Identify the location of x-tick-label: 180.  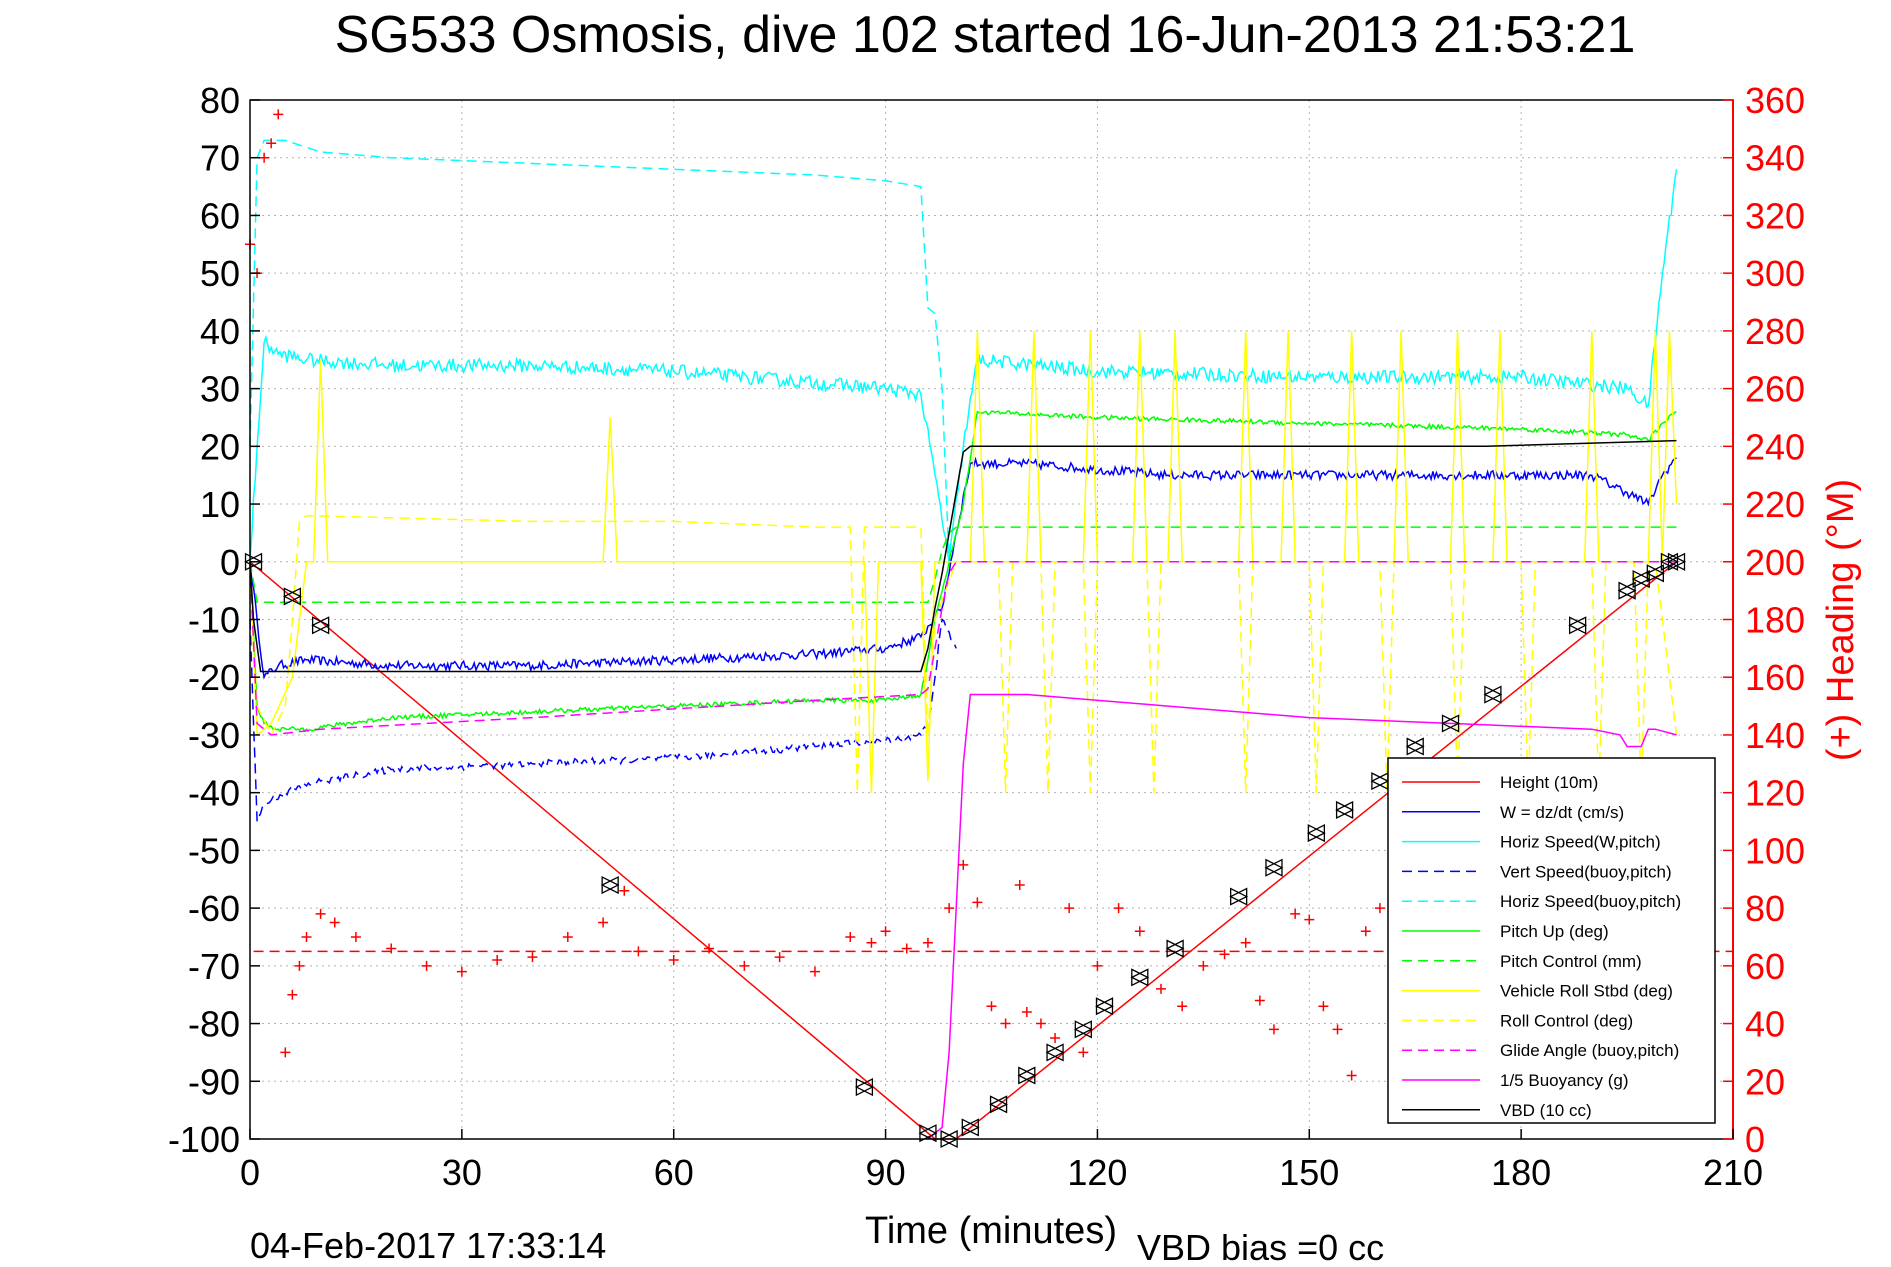
(1521, 1172).